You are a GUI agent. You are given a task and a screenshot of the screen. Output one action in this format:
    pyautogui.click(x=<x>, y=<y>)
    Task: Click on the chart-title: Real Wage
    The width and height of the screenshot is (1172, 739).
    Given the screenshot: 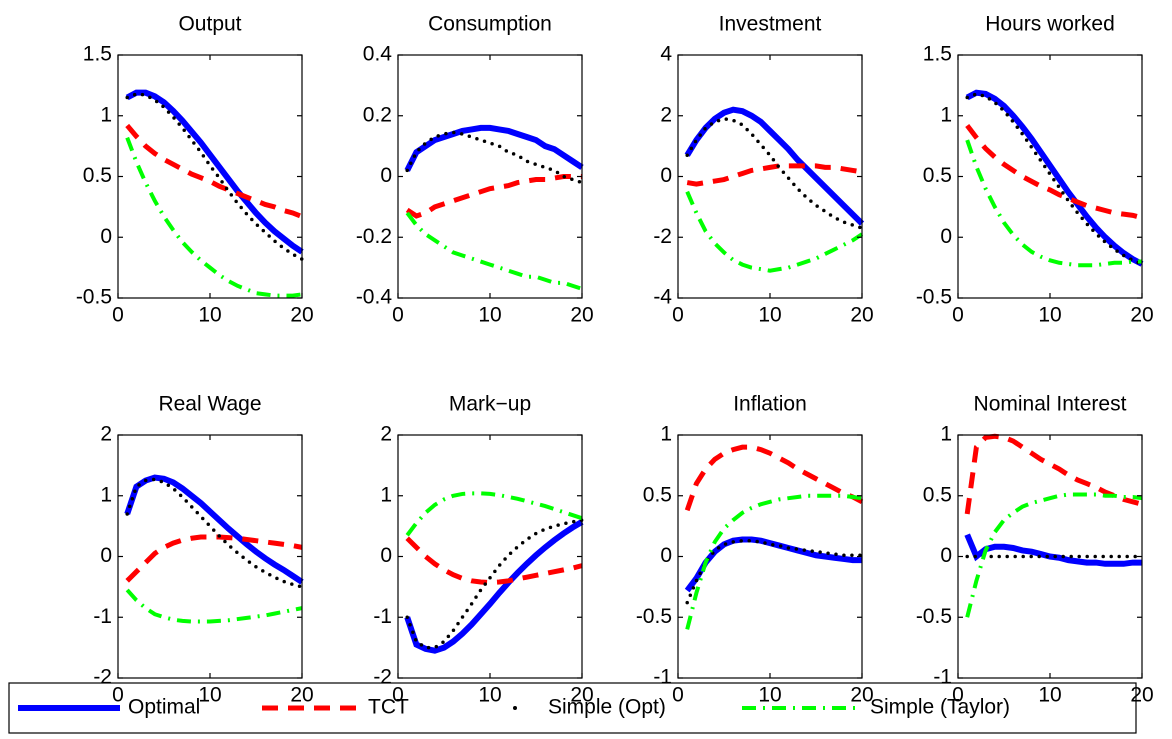 What is the action you would take?
    pyautogui.click(x=209, y=404)
    